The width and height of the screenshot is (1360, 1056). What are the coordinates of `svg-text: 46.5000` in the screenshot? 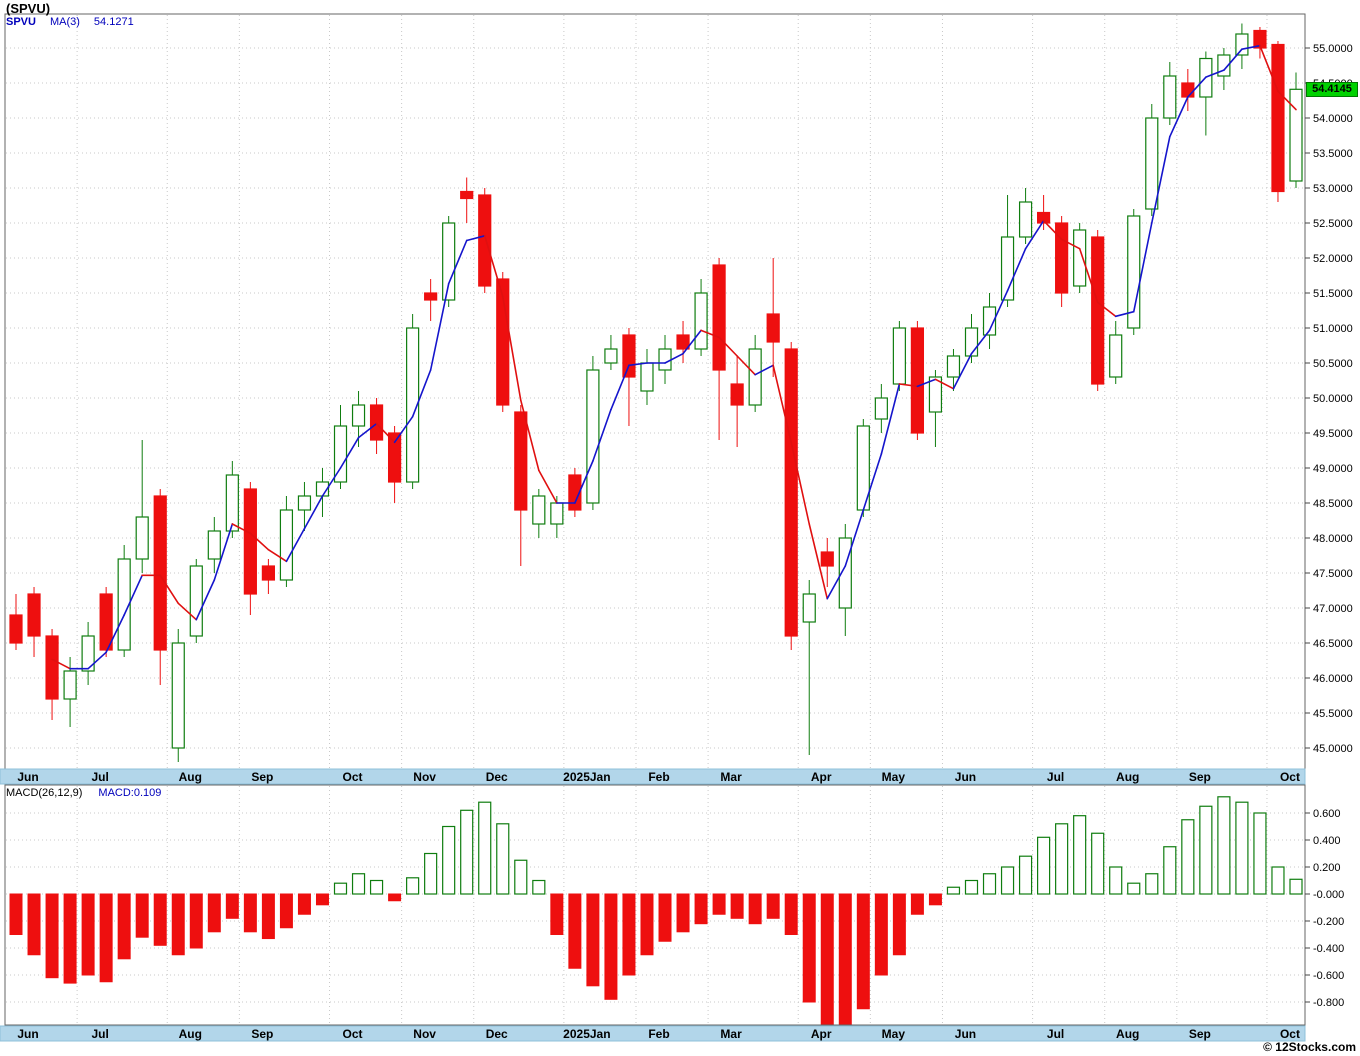 It's located at (1333, 644).